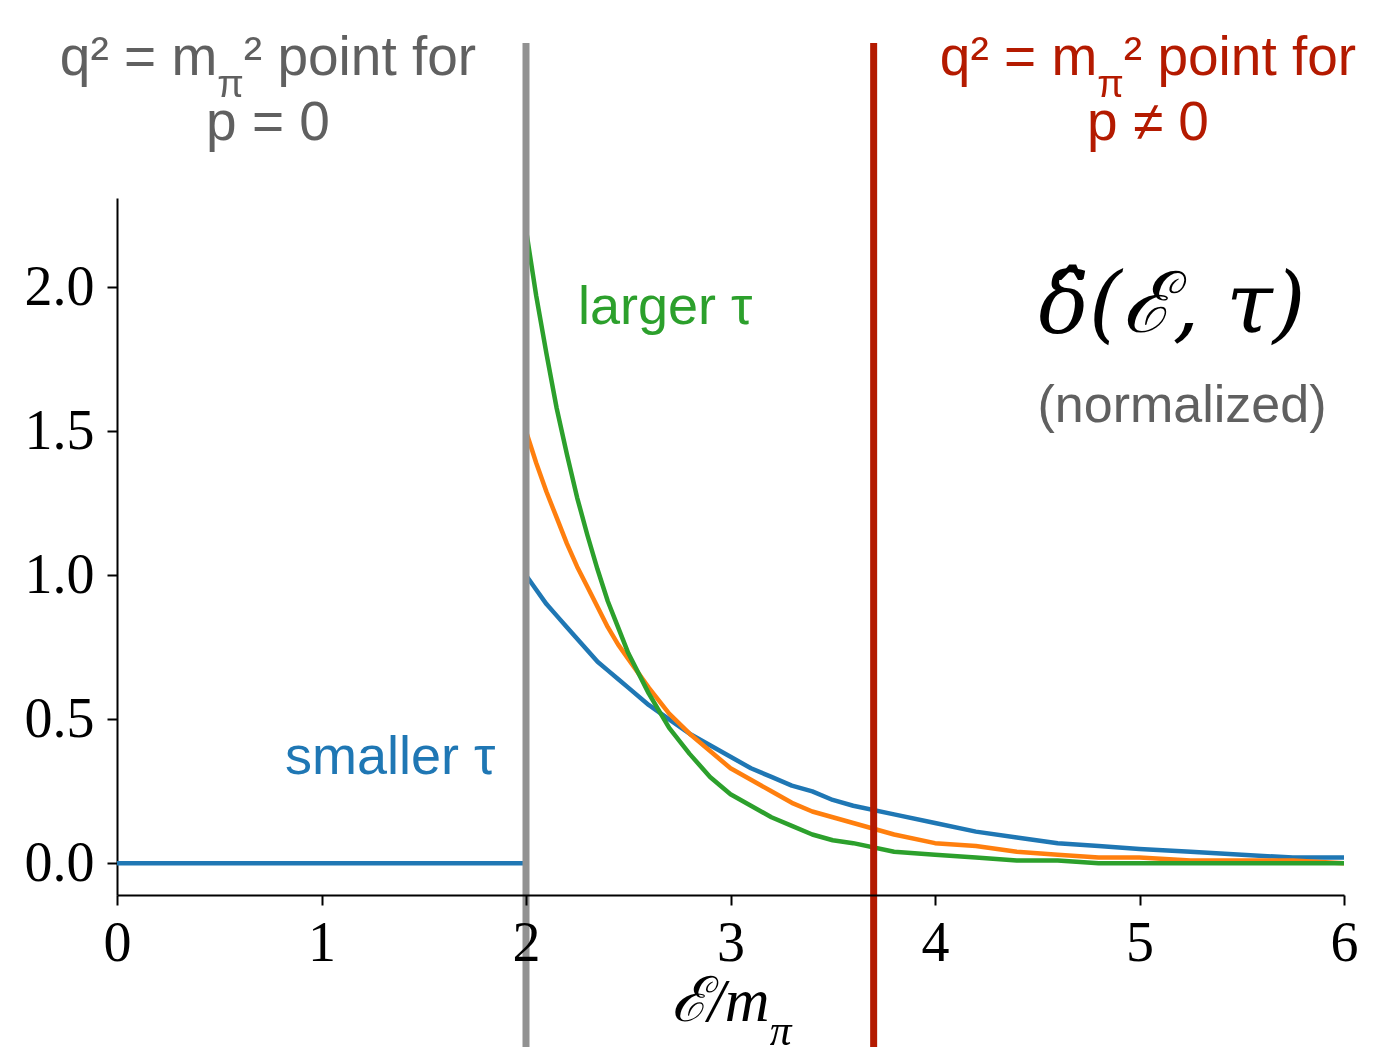 The width and height of the screenshot is (1396, 1047). Describe the element at coordinates (322, 941) in the screenshot. I see `x-tick-label: 1` at that location.